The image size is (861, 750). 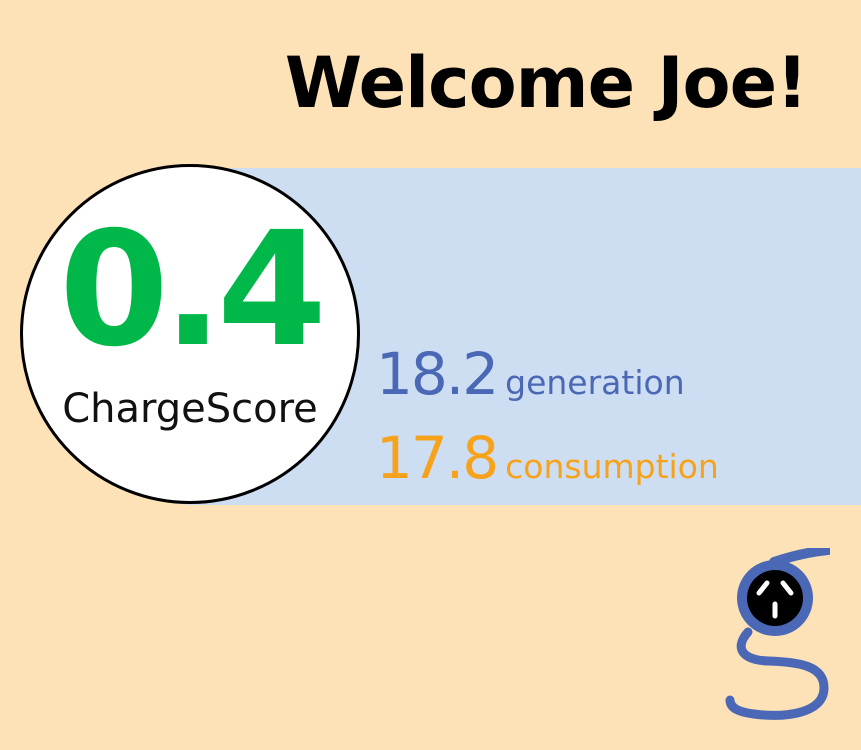 I want to click on chargescore-label: ChargeScore, so click(x=190, y=409).